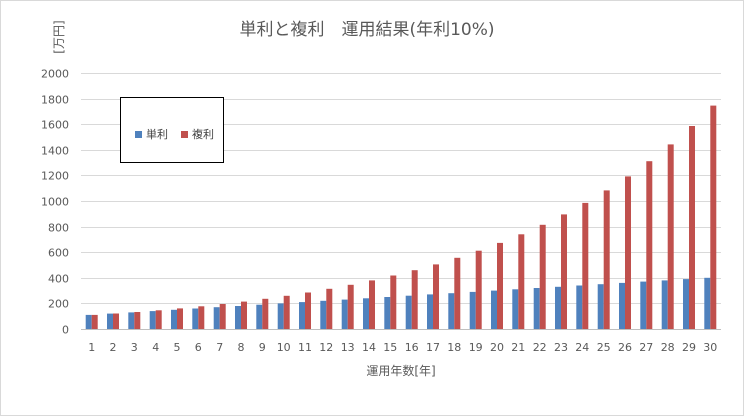 The image size is (744, 419). Describe the element at coordinates (55, 100) in the screenshot. I see `y-tick-label: 1800` at that location.